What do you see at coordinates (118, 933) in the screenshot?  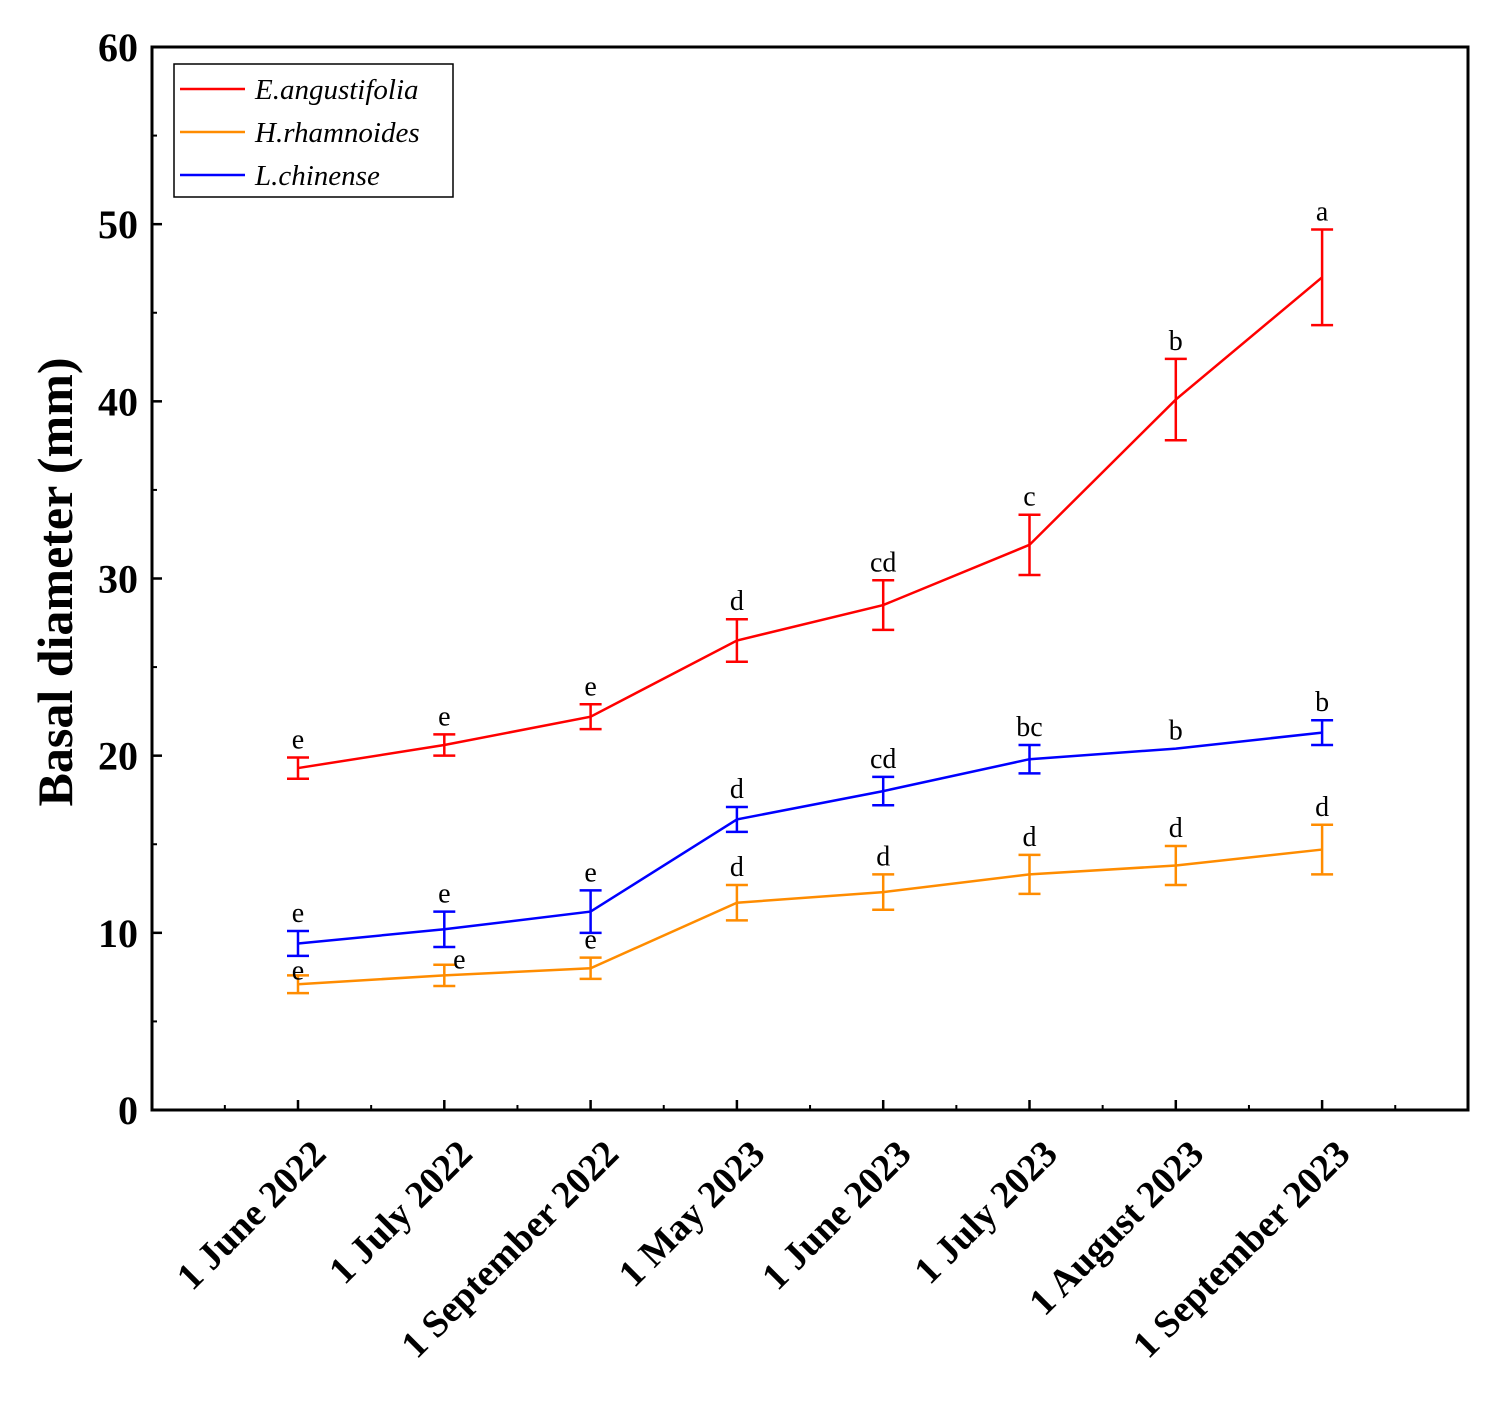 I see `y-tick-label: 10` at bounding box center [118, 933].